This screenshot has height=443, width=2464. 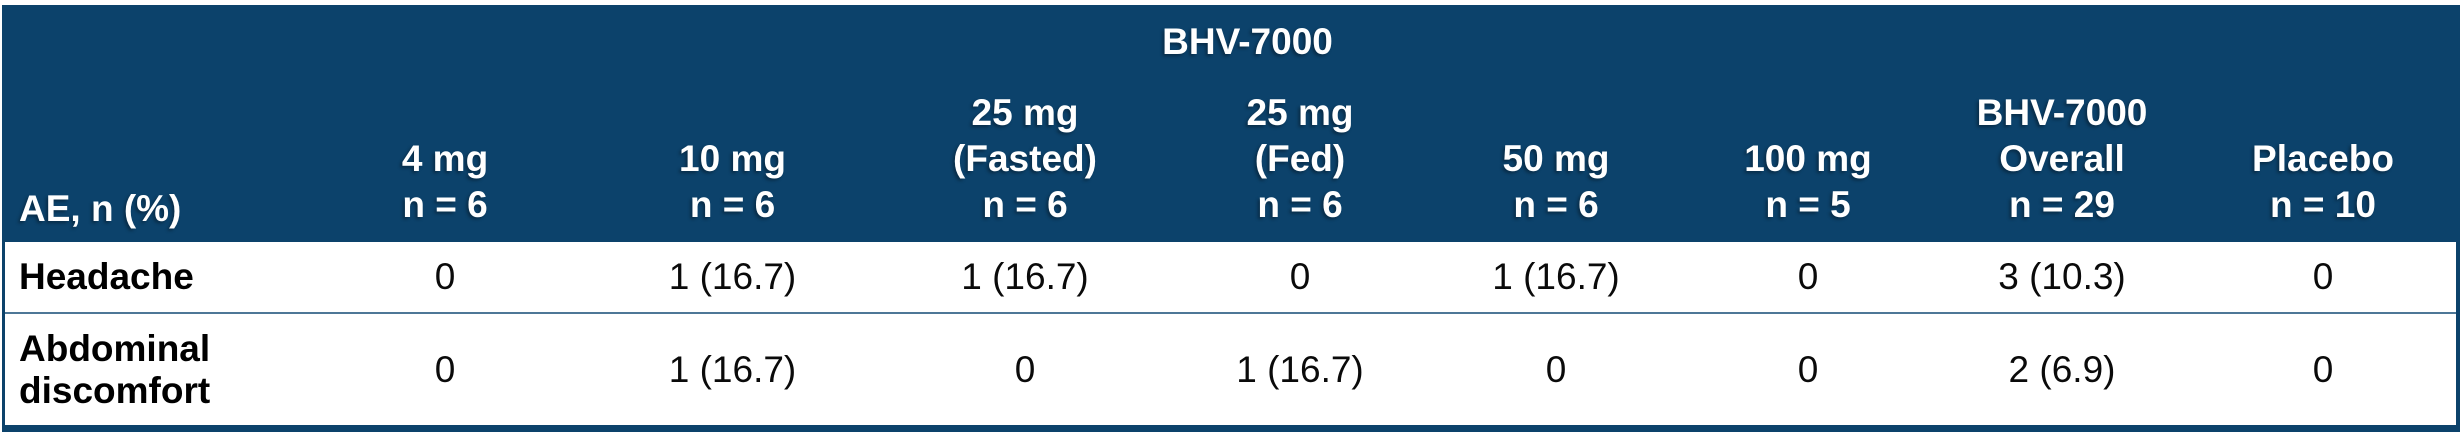 What do you see at coordinates (2062, 112) in the screenshot?
I see `col-header-line: BHV-7000` at bounding box center [2062, 112].